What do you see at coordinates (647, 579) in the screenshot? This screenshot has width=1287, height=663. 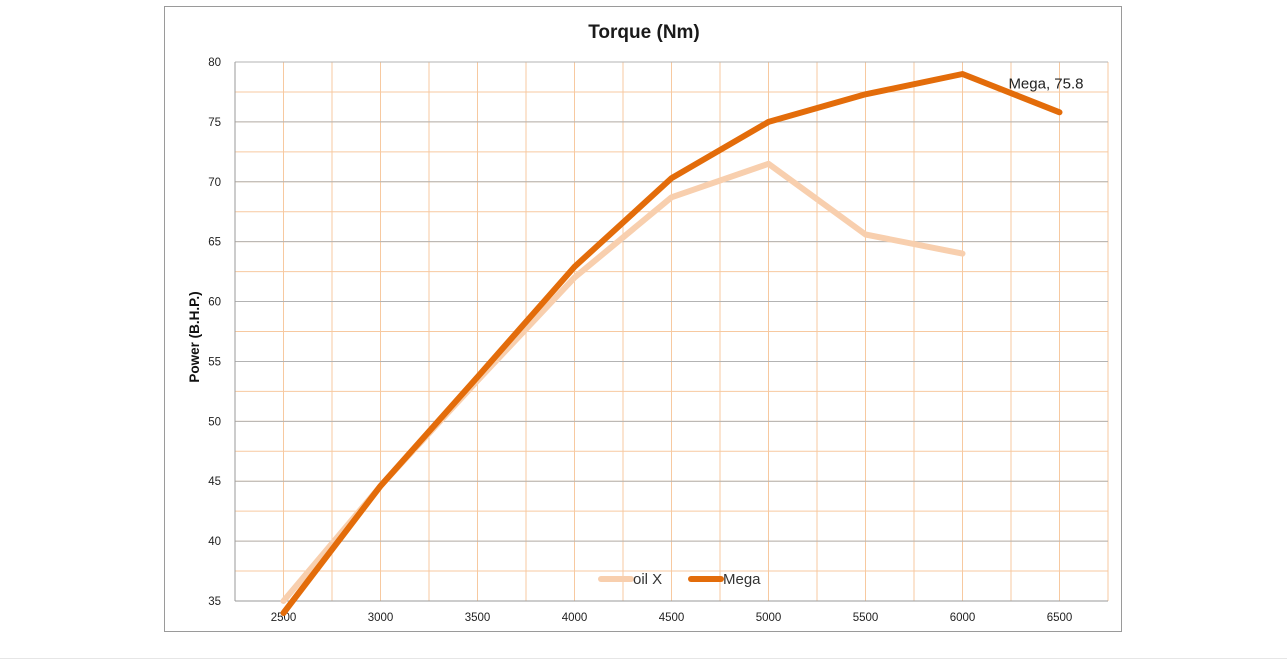 I see `legend-label: oil X` at bounding box center [647, 579].